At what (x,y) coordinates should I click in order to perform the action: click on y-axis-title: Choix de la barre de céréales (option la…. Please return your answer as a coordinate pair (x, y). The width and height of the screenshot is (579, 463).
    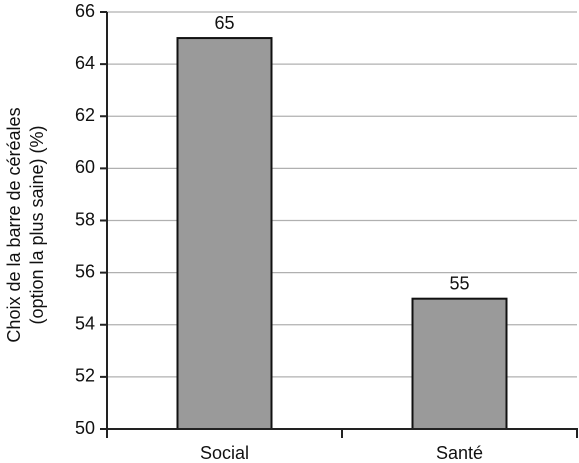
    Looking at the image, I should click on (25, 224).